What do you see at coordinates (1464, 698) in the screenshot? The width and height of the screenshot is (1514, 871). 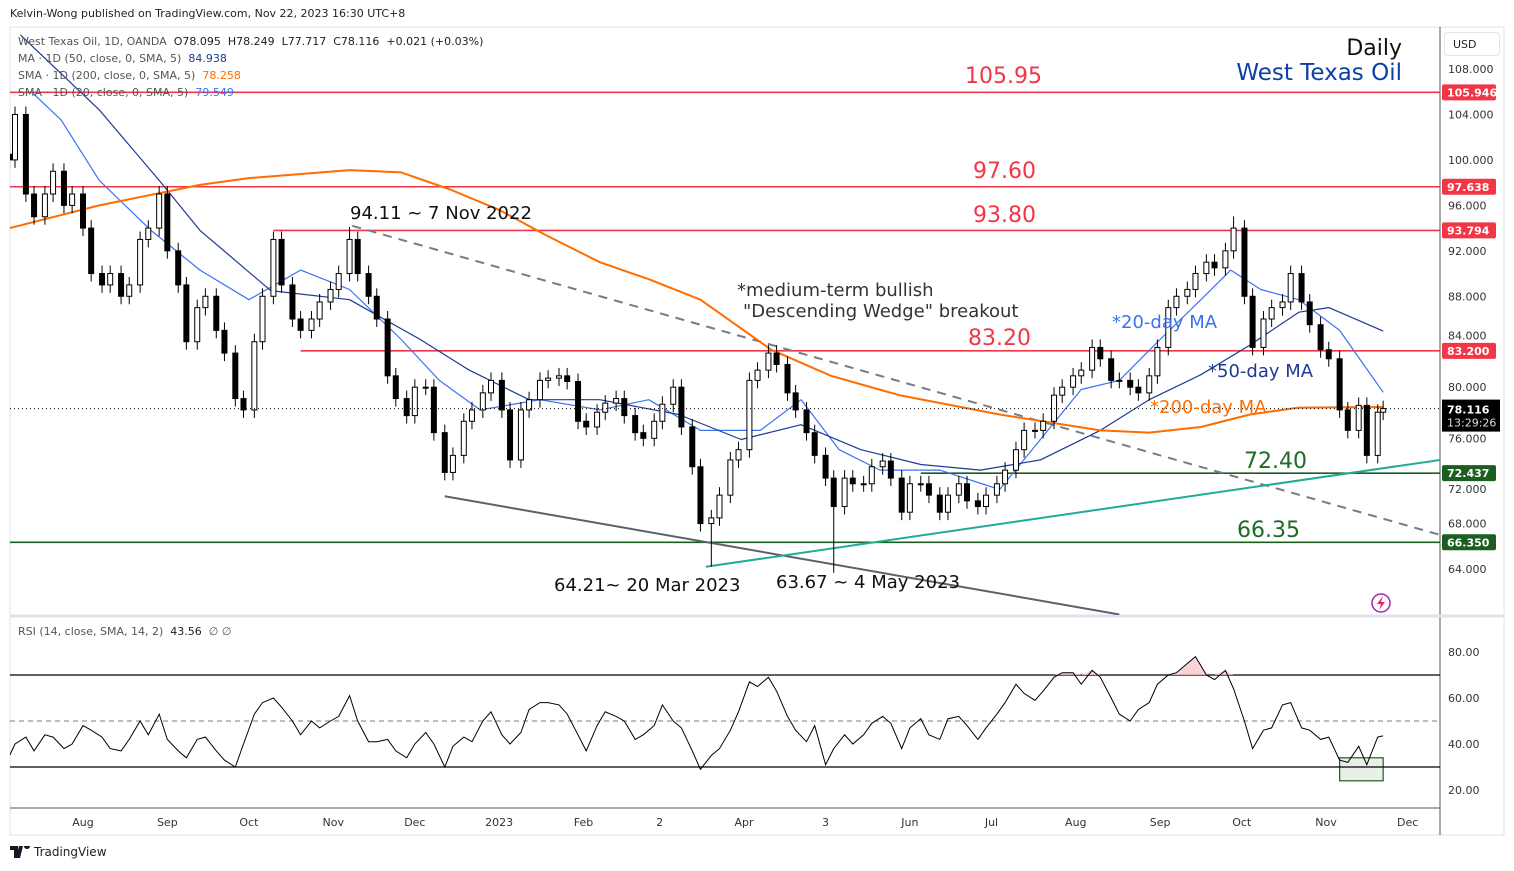 I see `rsi-tick-label: 60.00` at bounding box center [1464, 698].